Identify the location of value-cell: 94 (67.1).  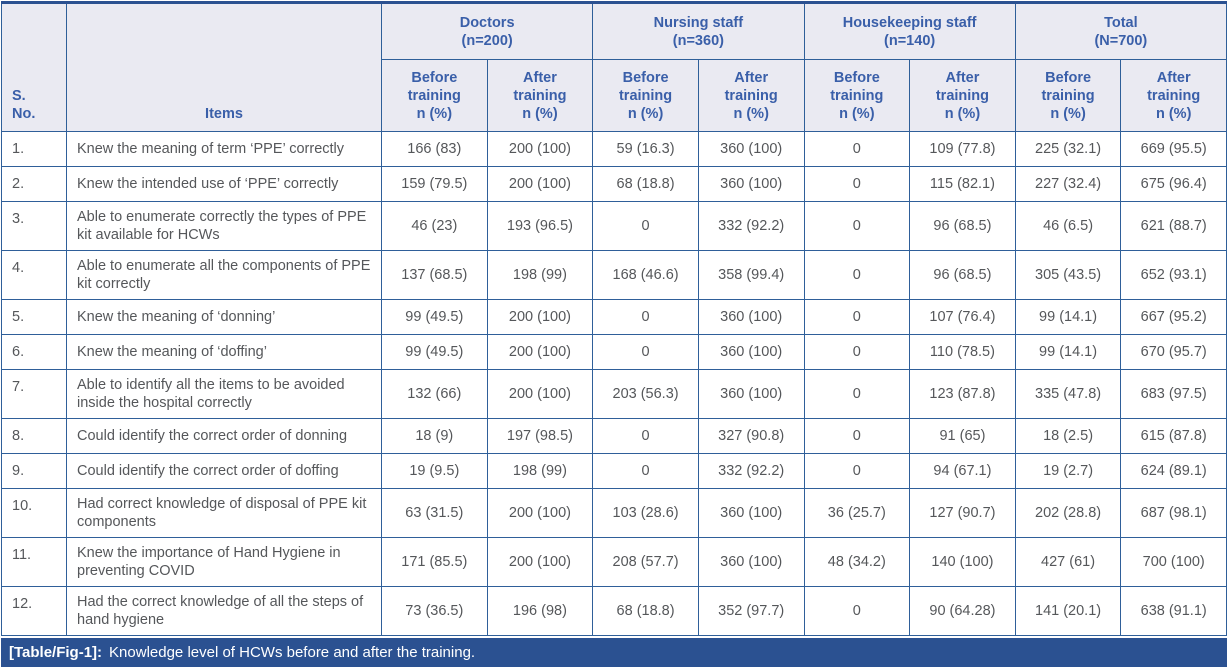
(962, 471).